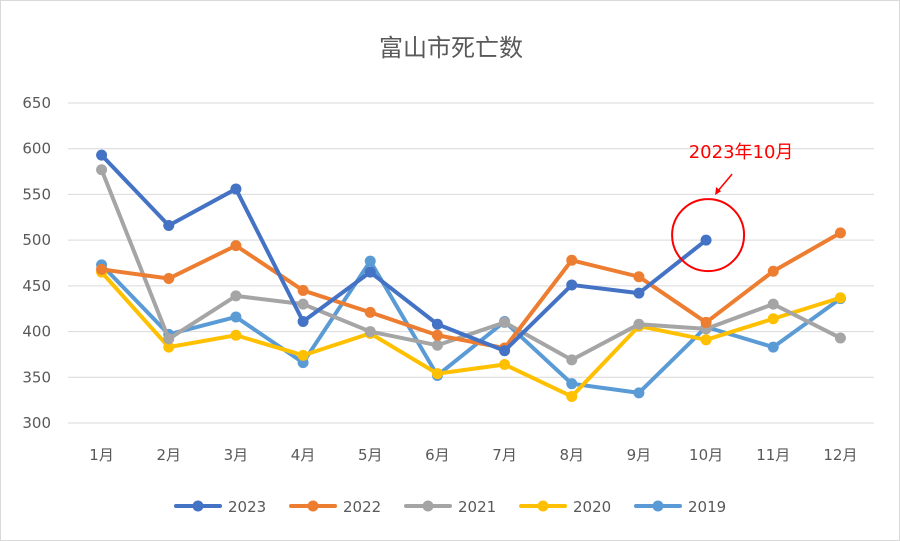 This screenshot has height=541, width=900. What do you see at coordinates (840, 455) in the screenshot?
I see `x-tick-label: 12月` at bounding box center [840, 455].